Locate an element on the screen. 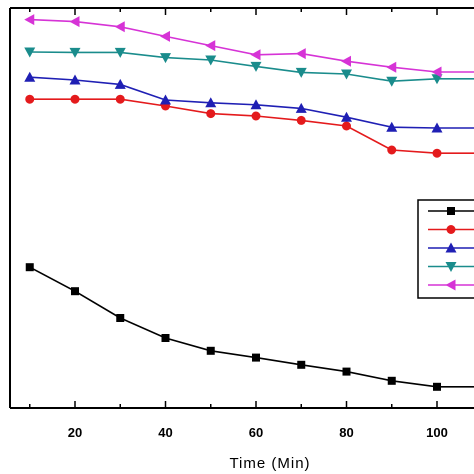 This screenshot has width=474, height=474. x-tick-label: 60 is located at coordinates (256, 432).